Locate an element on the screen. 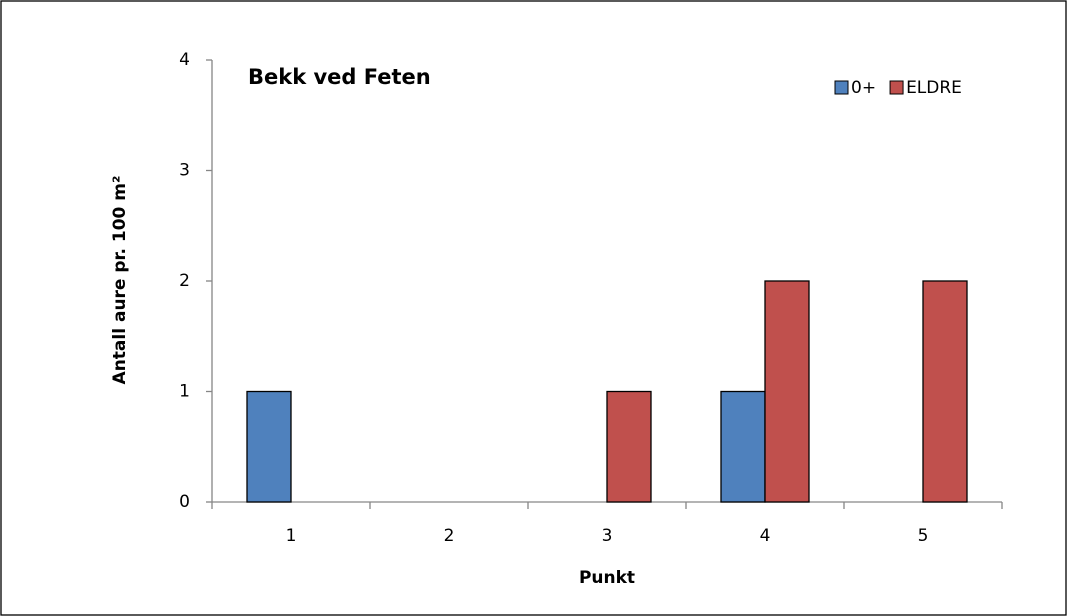 The image size is (1067, 616). y-axis-label: Antall aure pr. 100 m² is located at coordinates (120, 280).